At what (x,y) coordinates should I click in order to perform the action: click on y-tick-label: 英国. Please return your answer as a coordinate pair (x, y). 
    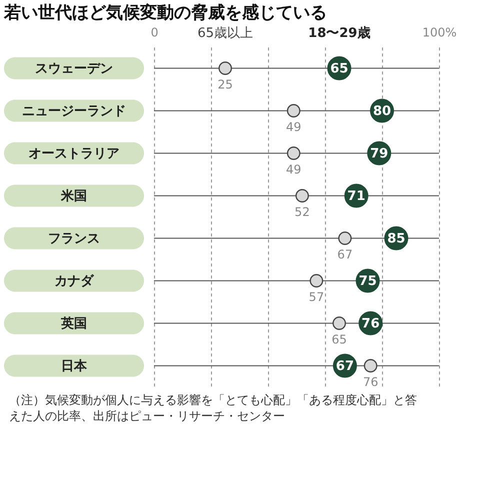
    Looking at the image, I should click on (73, 324).